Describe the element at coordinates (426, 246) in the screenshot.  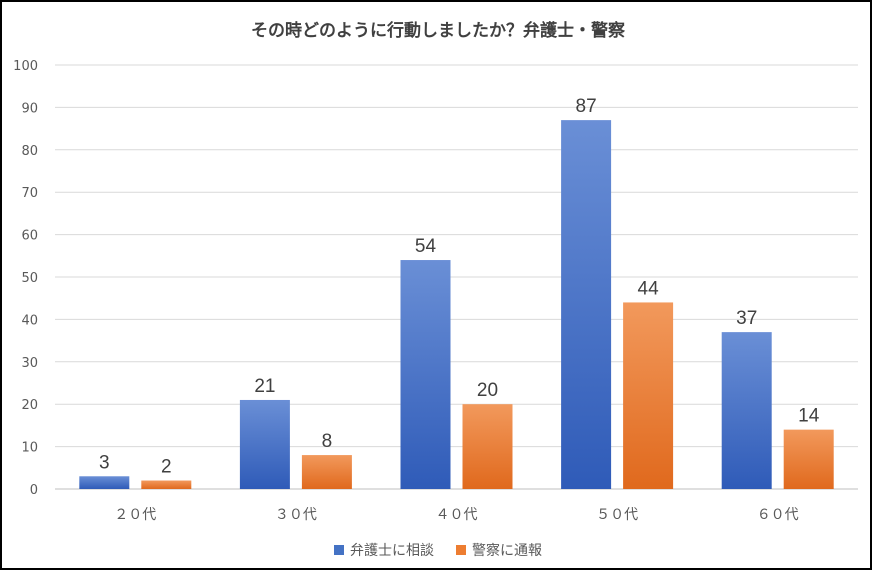
I see `data-label-lawyer: 54` at that location.